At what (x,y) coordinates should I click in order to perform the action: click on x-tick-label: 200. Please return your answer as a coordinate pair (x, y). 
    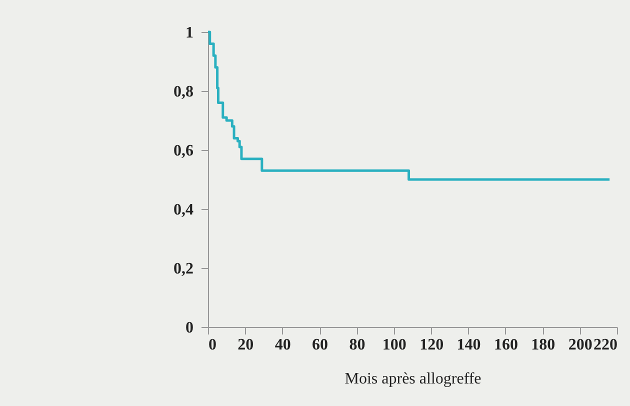
    Looking at the image, I should click on (580, 345).